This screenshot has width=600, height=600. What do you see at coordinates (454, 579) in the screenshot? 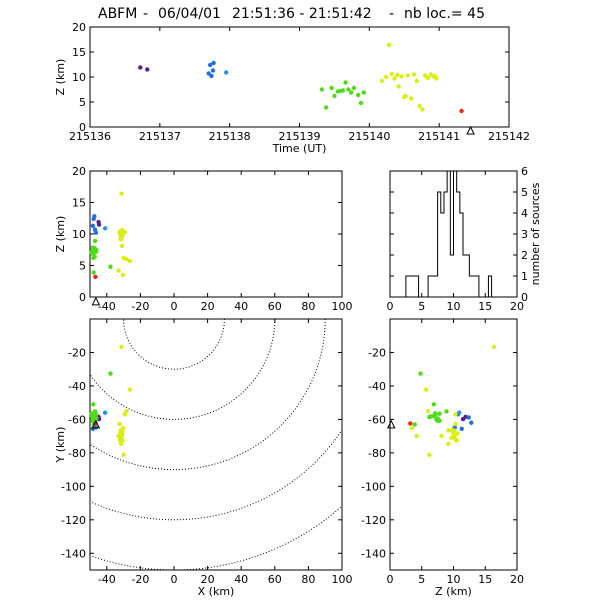
I see `y-vs-z-xtick-label: 10` at bounding box center [454, 579].